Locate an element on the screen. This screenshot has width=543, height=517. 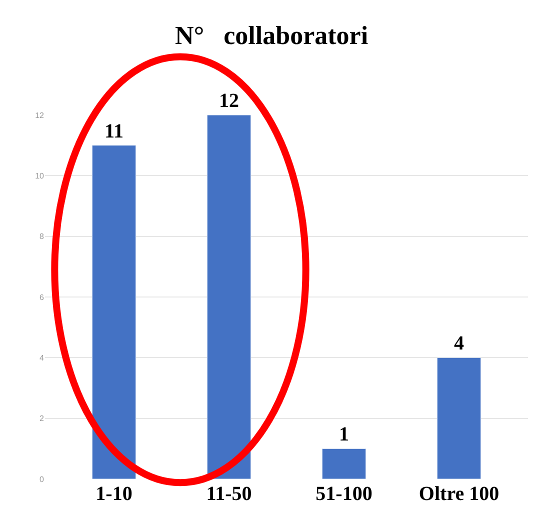
y-tick-label: 8 is located at coordinates (42, 237).